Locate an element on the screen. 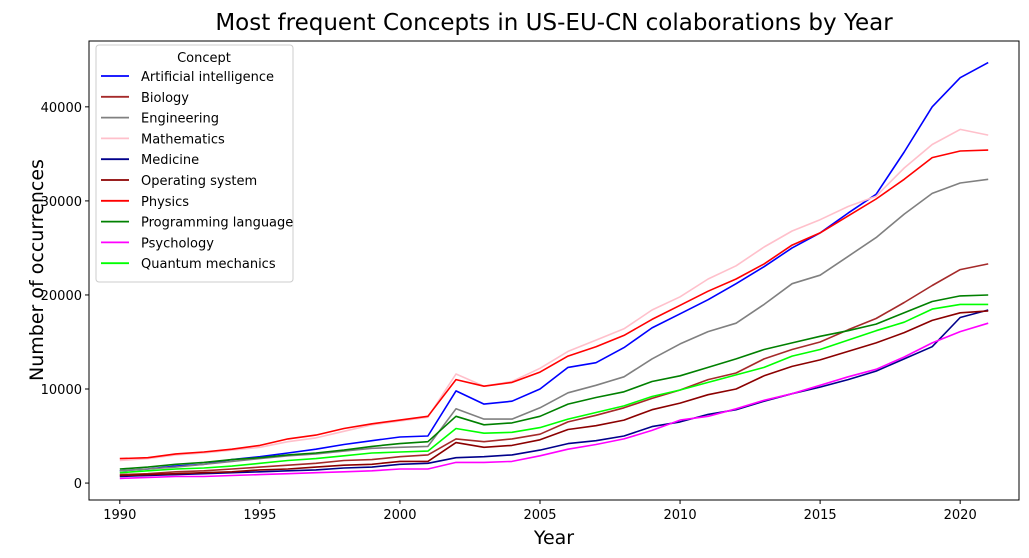 The width and height of the screenshot is (1029, 558). legend-label-medicine: Medicine is located at coordinates (170, 160).